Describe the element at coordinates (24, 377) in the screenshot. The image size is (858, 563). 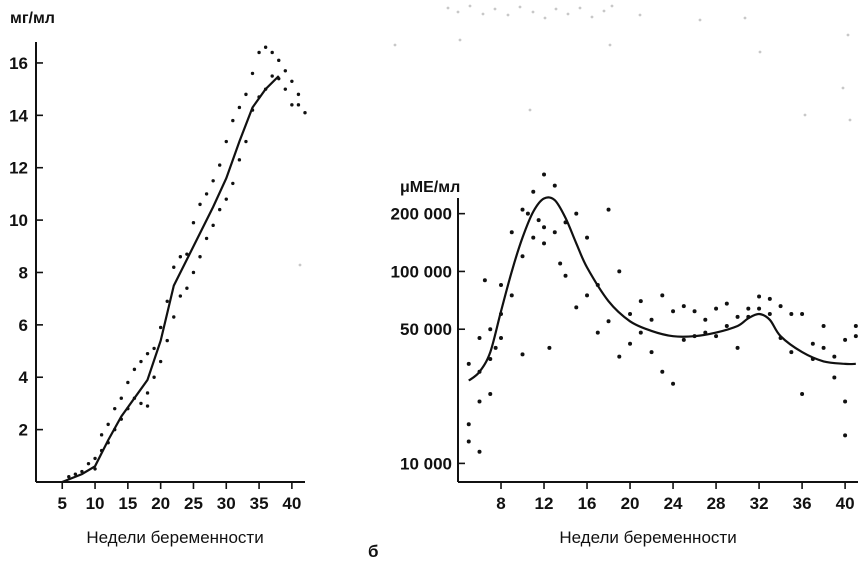
I see `left-y-tick-label: 4` at that location.